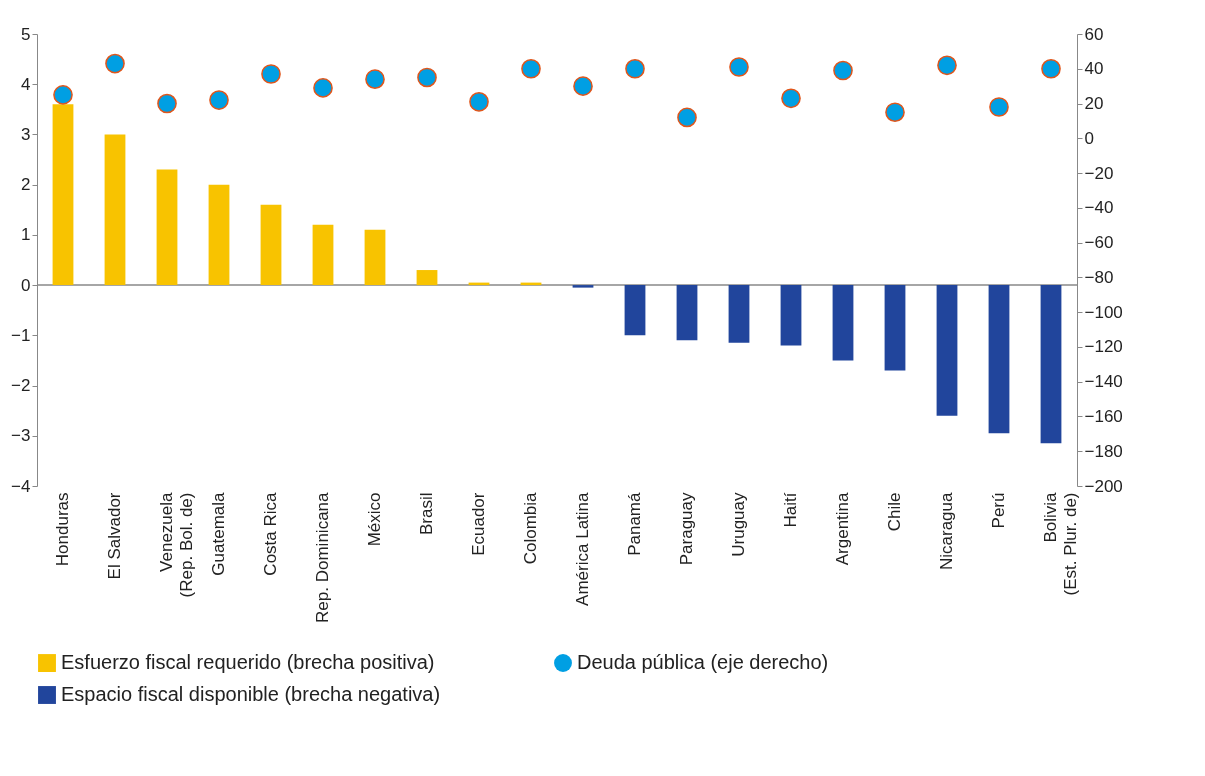 This screenshot has width=1205, height=776. What do you see at coordinates (26, 84) in the screenshot?
I see `y-tick-label: 4` at bounding box center [26, 84].